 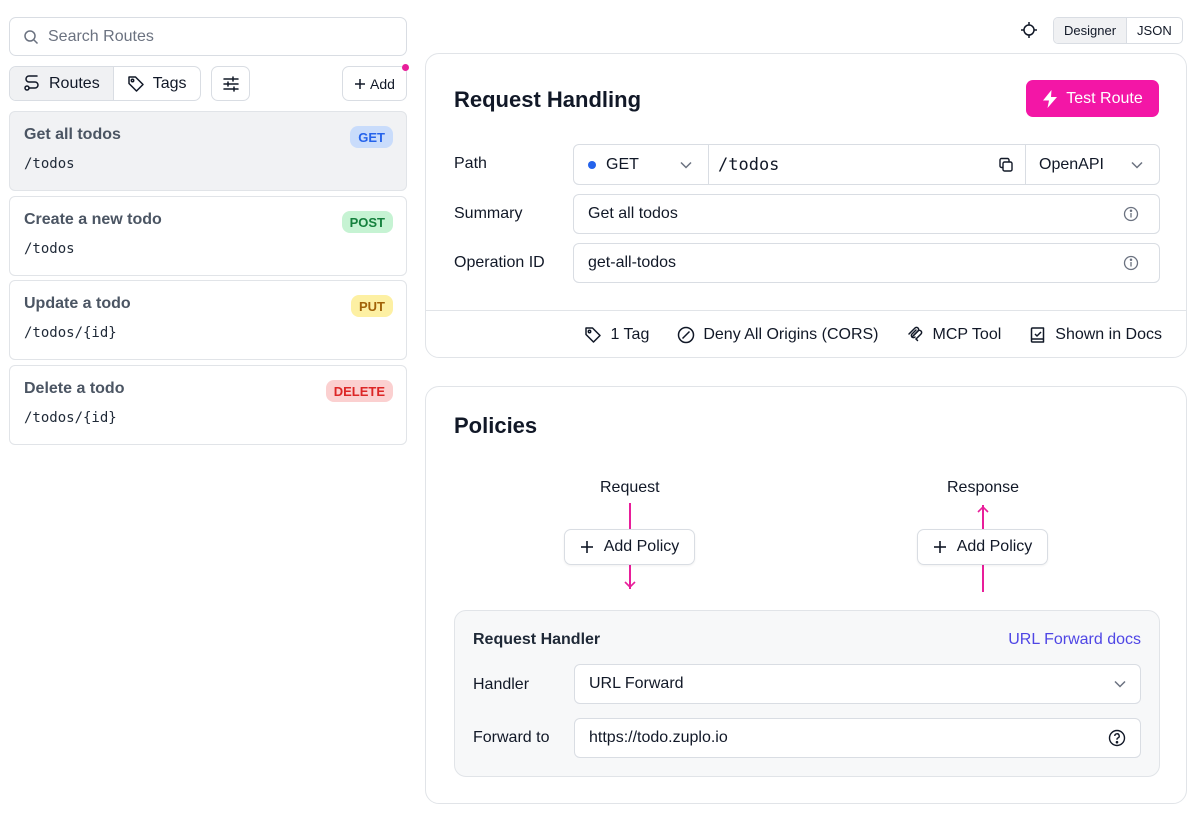 I want to click on path-field: GET /todos OpenAPI, so click(x=866, y=164).